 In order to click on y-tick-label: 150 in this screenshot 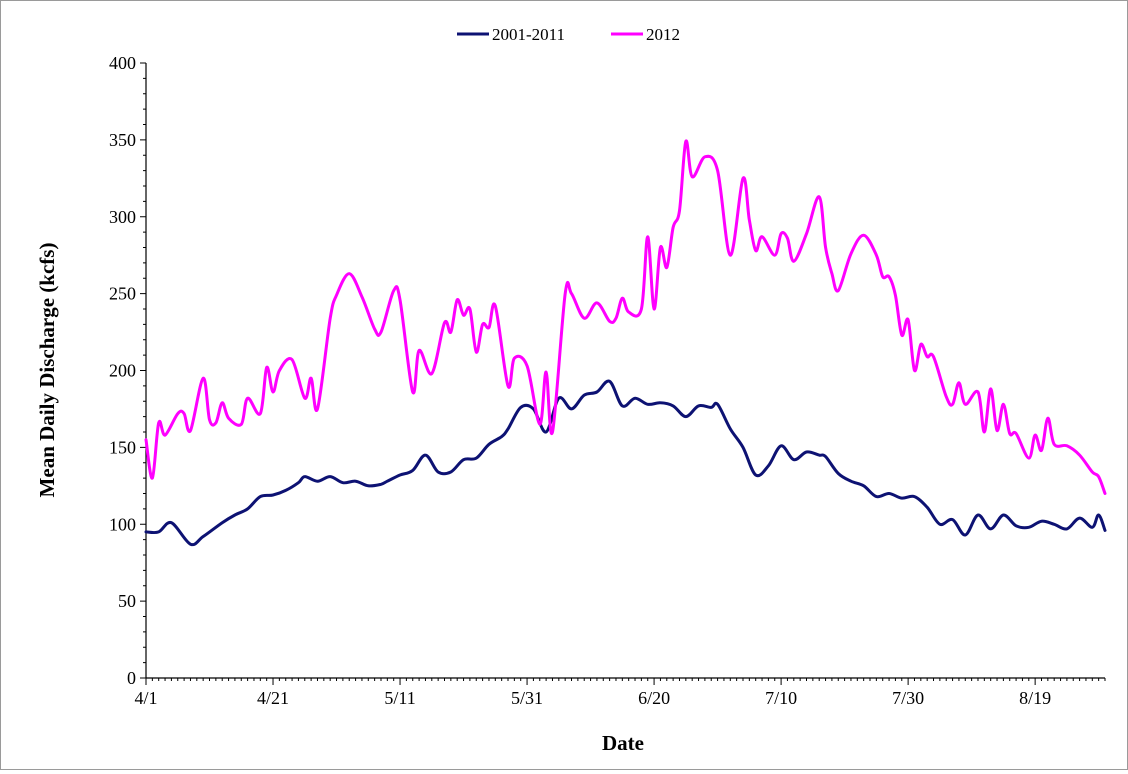, I will do `click(122, 447)`.